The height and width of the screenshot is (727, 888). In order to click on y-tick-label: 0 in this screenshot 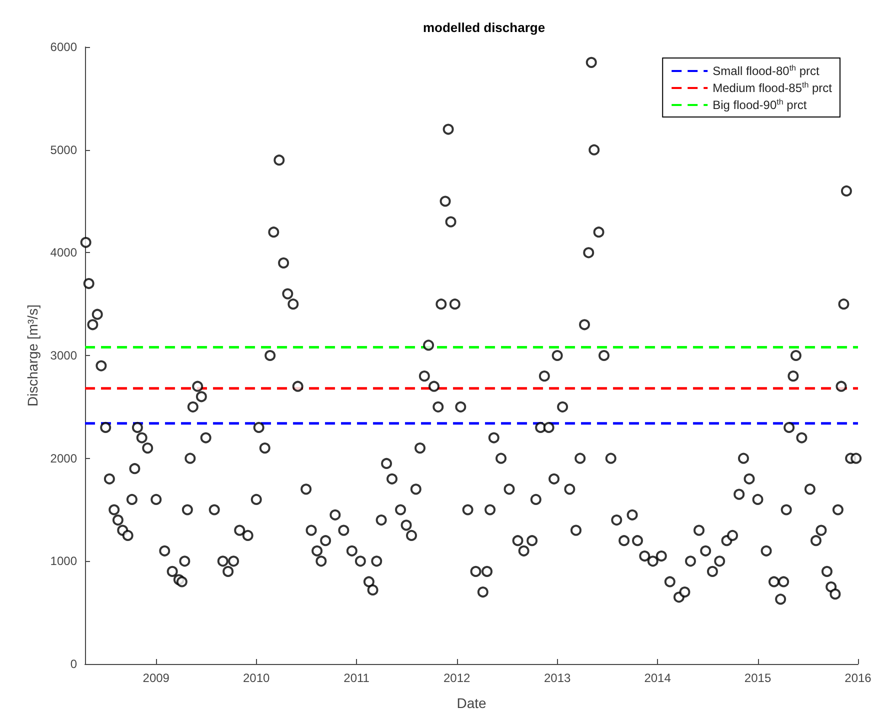, I will do `click(74, 664)`.